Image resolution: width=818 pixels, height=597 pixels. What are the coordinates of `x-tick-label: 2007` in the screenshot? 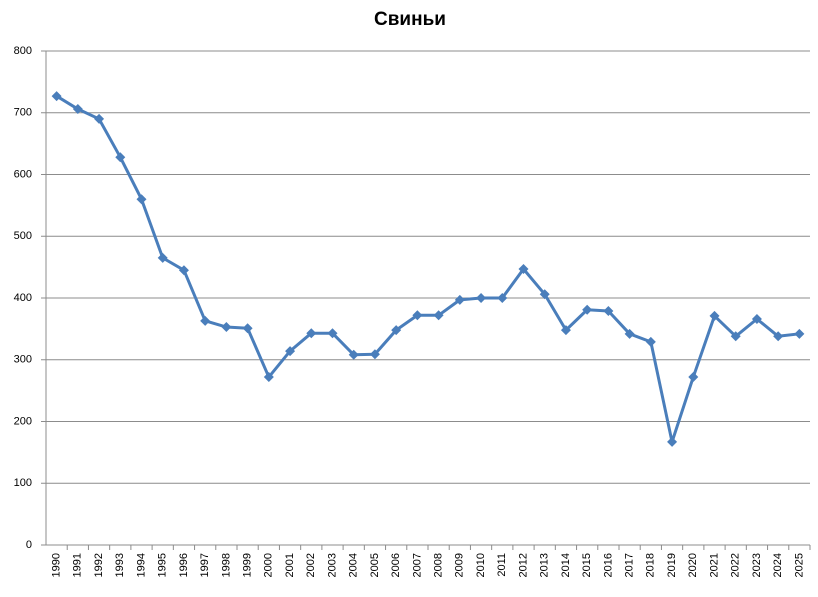 It's located at (417, 565).